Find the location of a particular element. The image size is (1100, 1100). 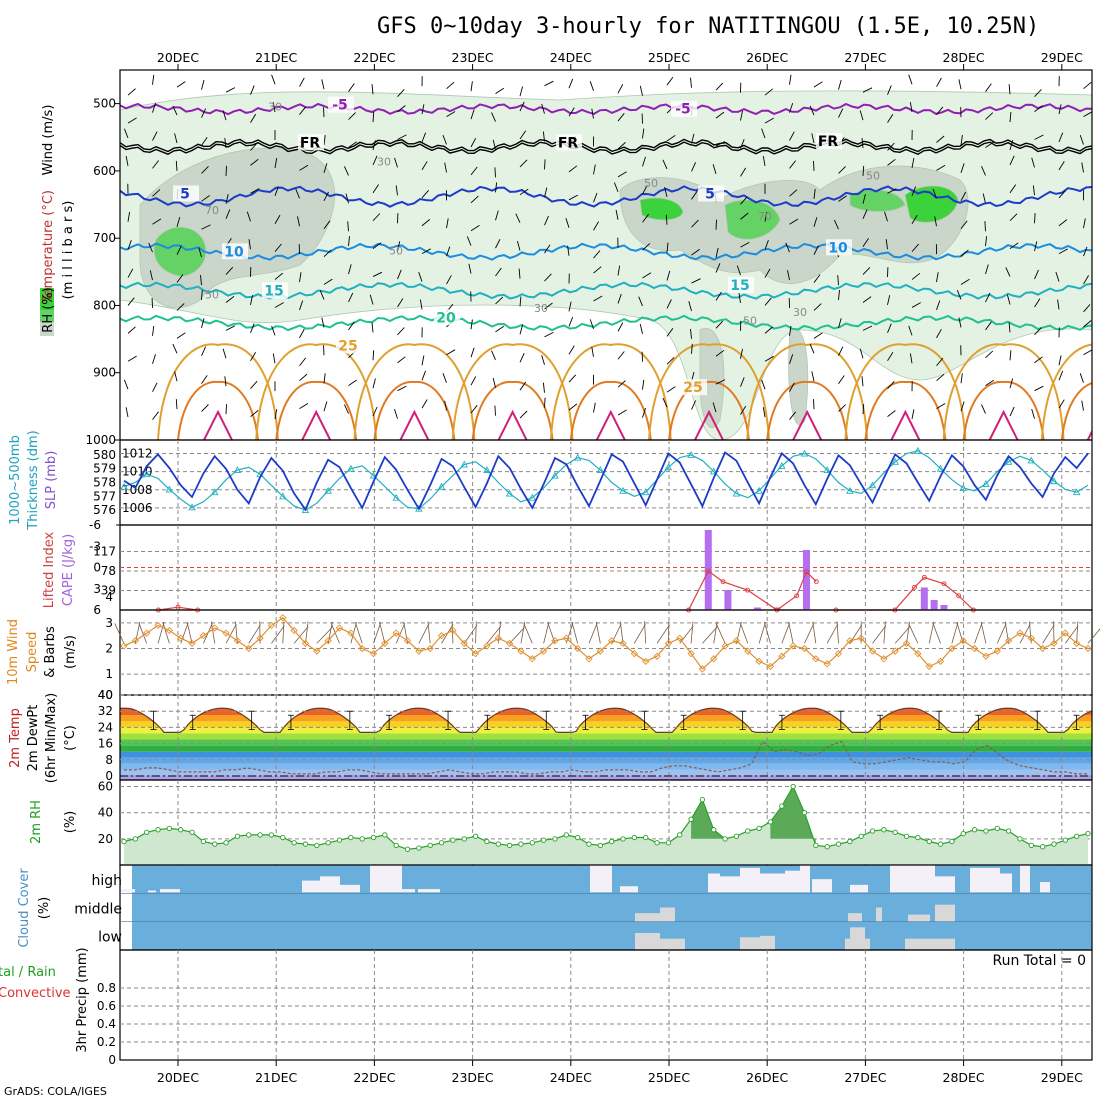

top-date-label: 23DEC is located at coordinates (473, 57).